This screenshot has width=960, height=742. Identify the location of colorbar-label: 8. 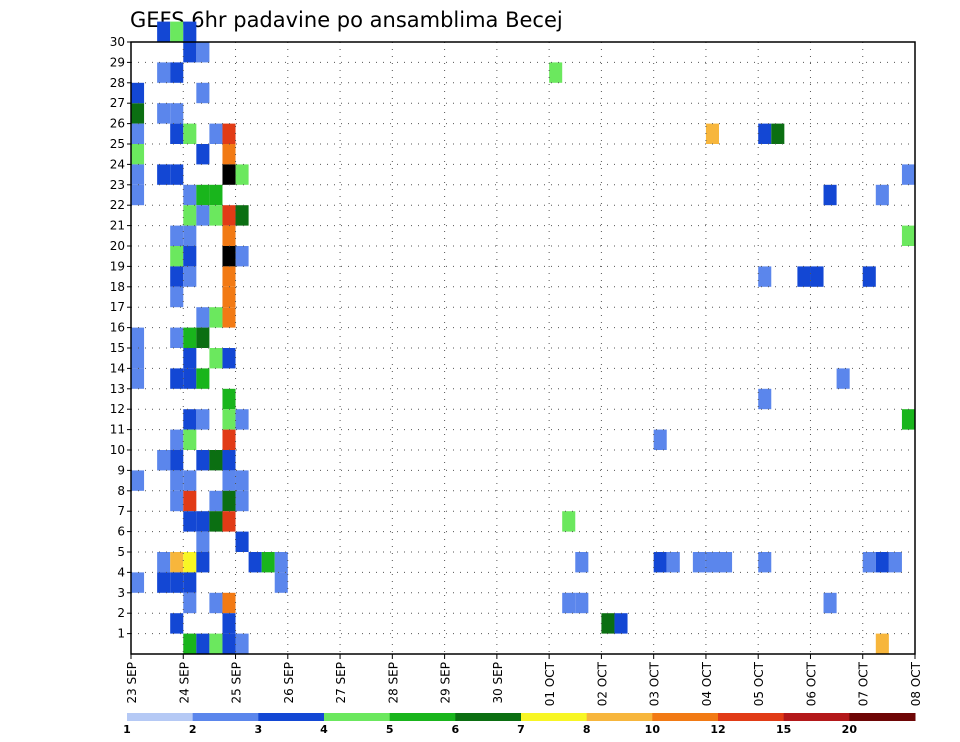
(587, 729).